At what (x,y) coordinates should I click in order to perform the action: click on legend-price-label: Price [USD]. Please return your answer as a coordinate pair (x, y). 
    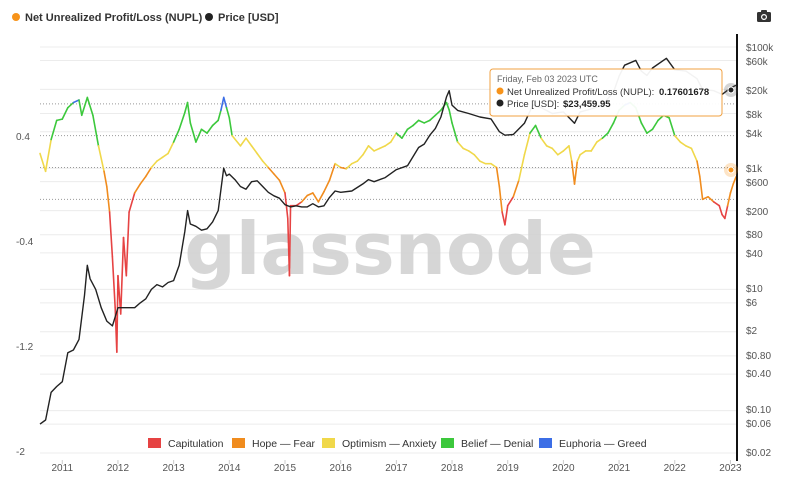
    Looking at the image, I should click on (248, 18).